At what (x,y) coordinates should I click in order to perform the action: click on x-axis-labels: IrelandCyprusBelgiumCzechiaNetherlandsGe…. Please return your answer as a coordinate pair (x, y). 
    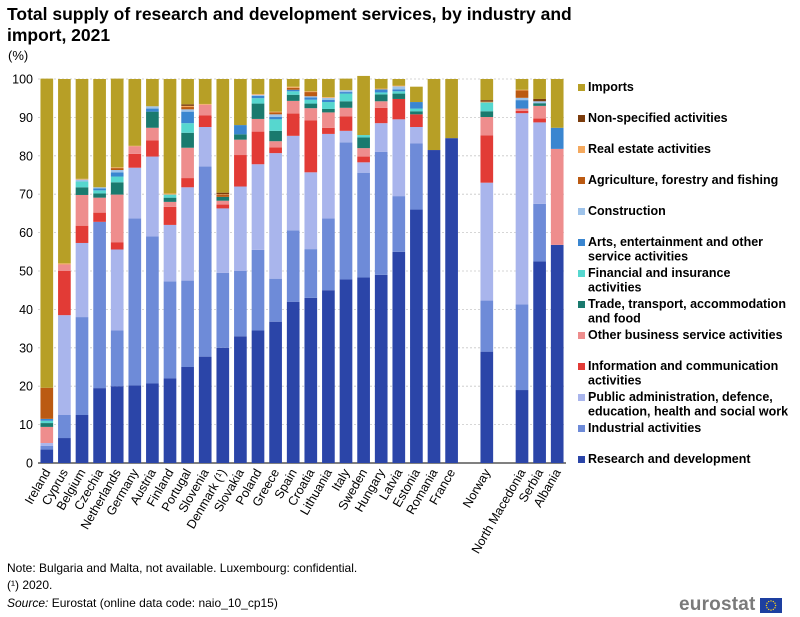
    Looking at the image, I should click on (293, 511).